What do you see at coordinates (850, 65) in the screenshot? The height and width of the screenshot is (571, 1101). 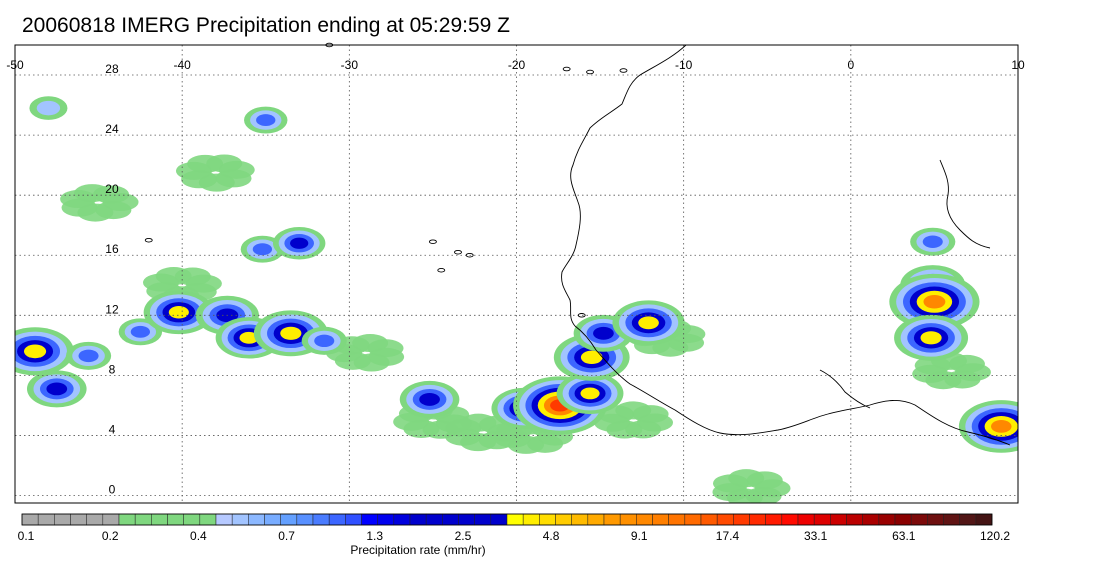 I see `lon-tick-label: 0` at bounding box center [850, 65].